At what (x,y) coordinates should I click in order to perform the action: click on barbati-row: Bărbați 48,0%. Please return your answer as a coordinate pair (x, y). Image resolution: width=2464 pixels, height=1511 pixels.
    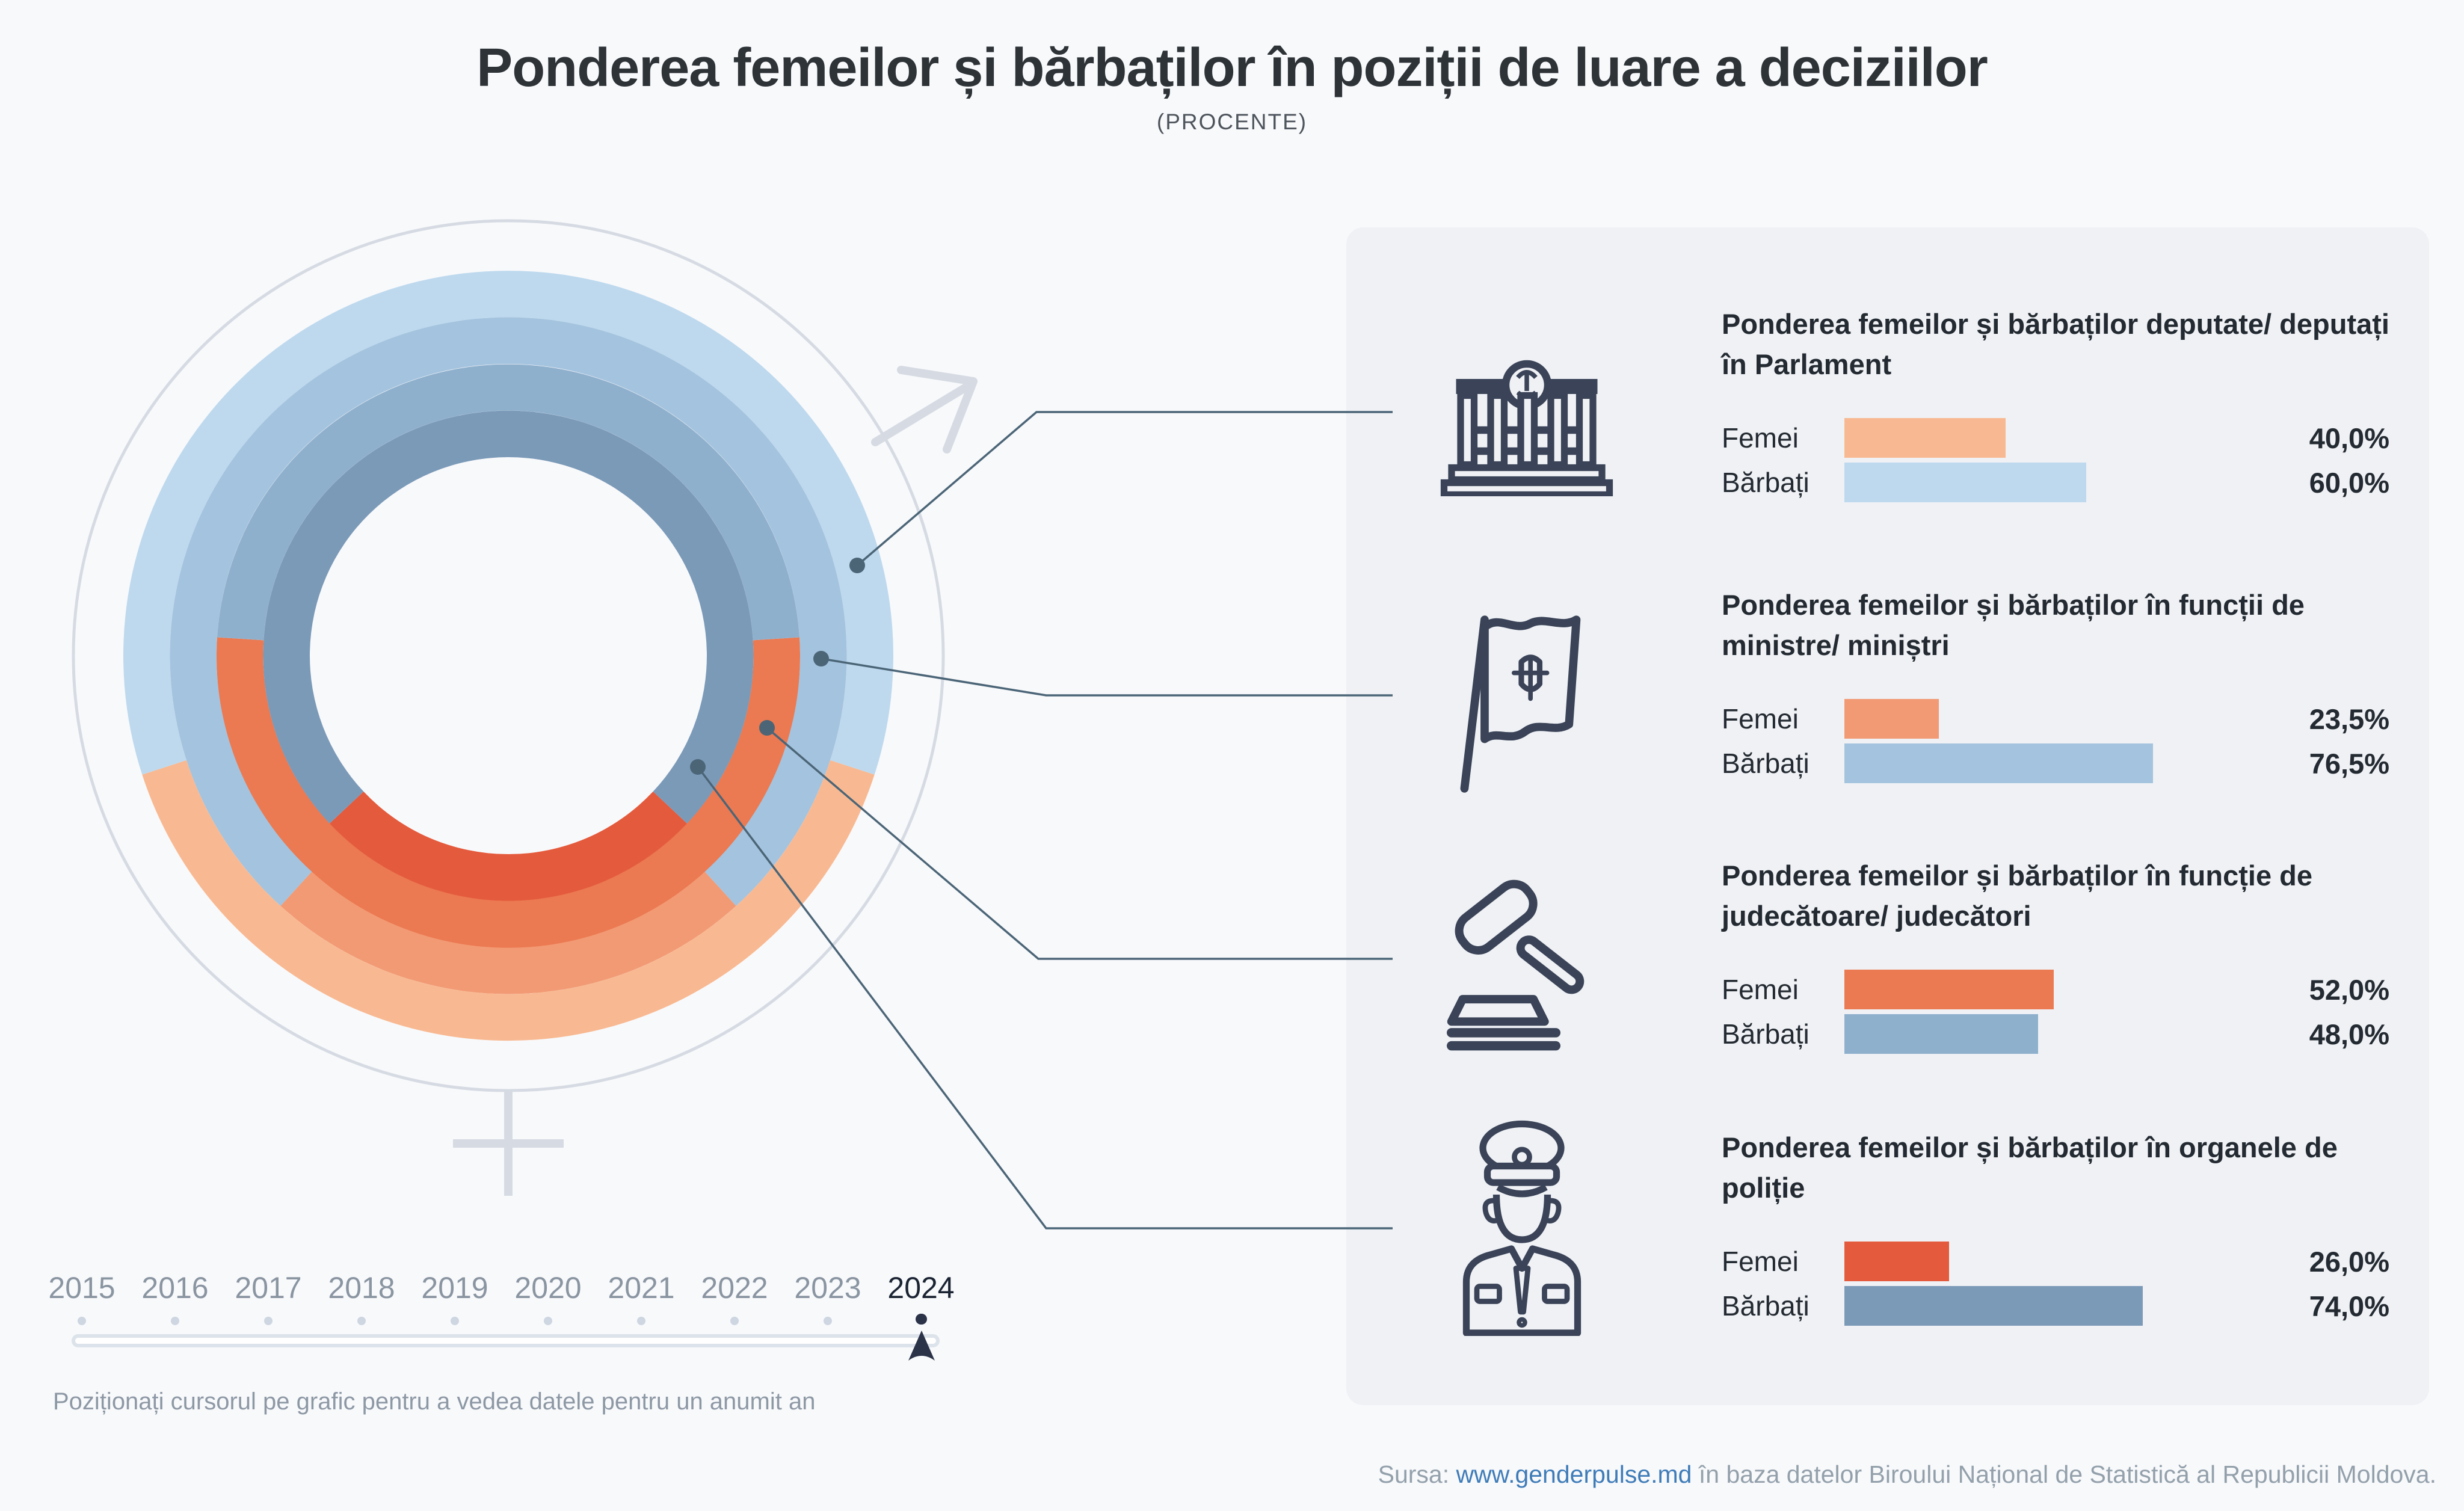
    Looking at the image, I should click on (2056, 1034).